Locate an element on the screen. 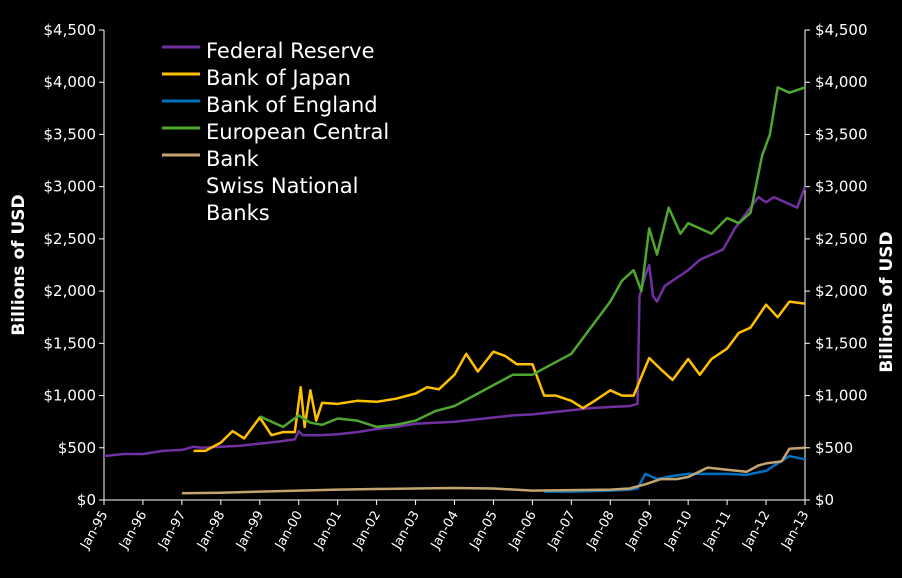 This screenshot has width=902, height=578. x-tick-label: Jan-99 is located at coordinates (250, 531).